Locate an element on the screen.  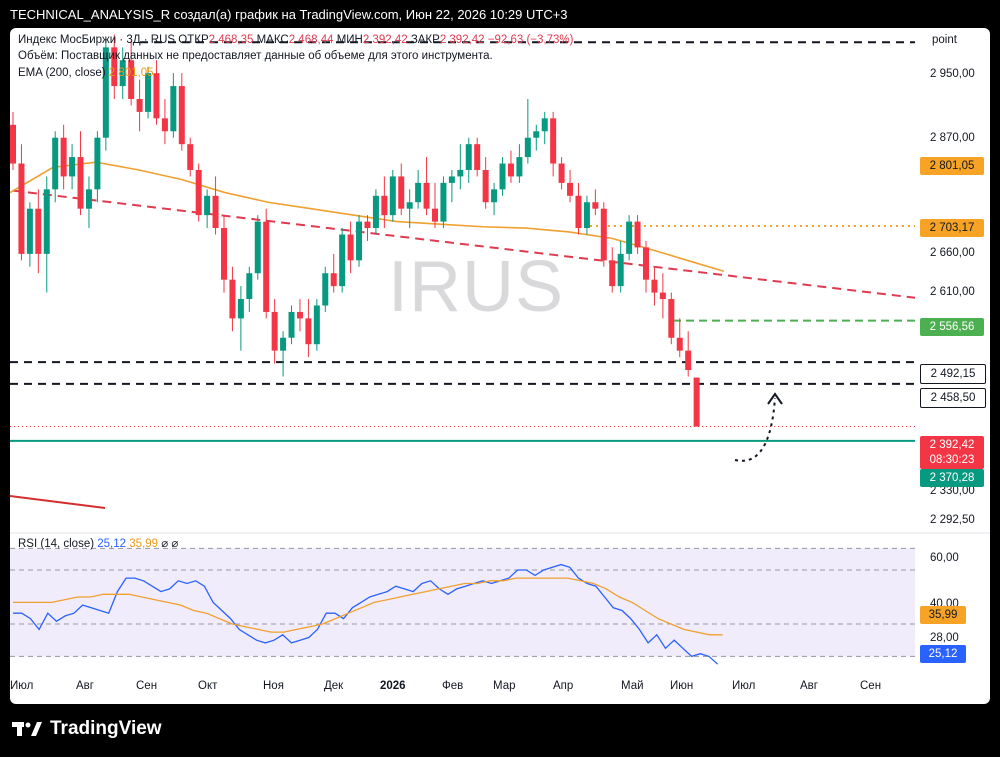
price-badge: 2 703,17 is located at coordinates (952, 228).